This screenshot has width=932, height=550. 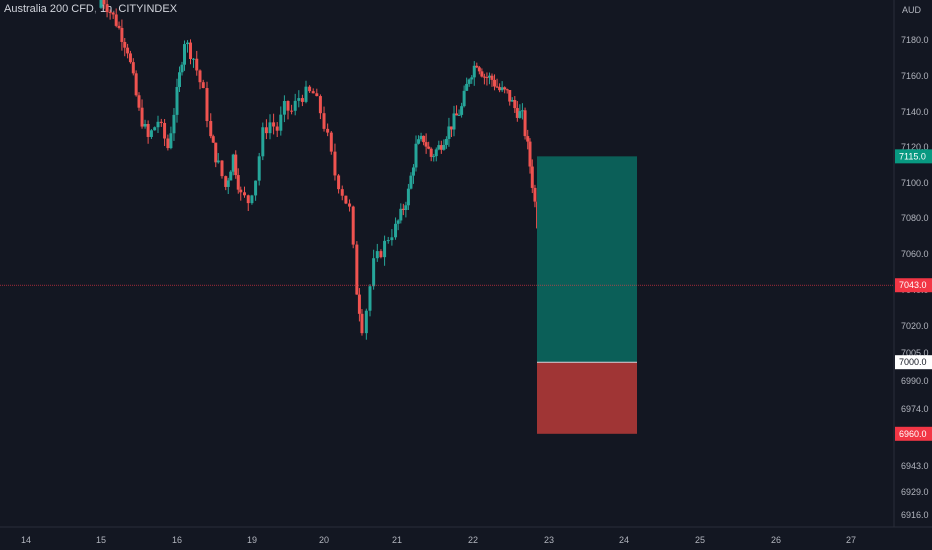 I want to click on price-tick-label: 6916.0, so click(x=915, y=515).